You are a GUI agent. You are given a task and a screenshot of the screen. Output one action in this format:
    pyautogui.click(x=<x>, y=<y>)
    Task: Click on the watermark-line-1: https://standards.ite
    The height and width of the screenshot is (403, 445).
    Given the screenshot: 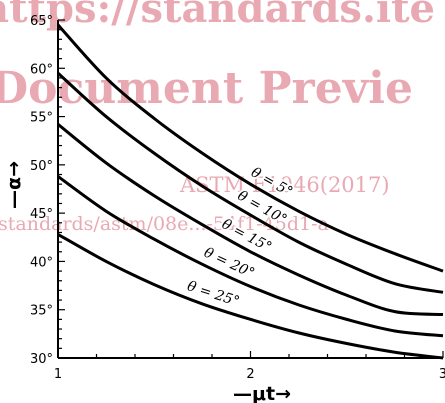 What is the action you would take?
    pyautogui.click(x=217, y=16)
    